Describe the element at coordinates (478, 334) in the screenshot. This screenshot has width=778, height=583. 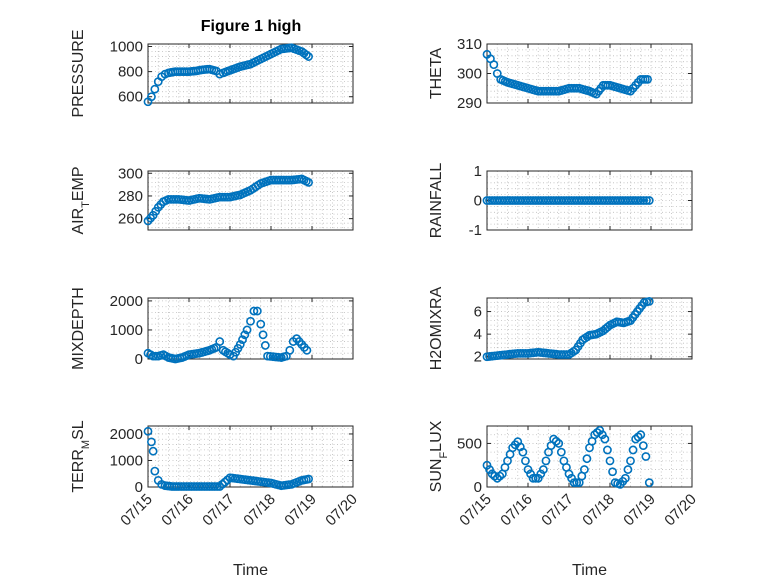
I see `y-tick-label: 4` at that location.